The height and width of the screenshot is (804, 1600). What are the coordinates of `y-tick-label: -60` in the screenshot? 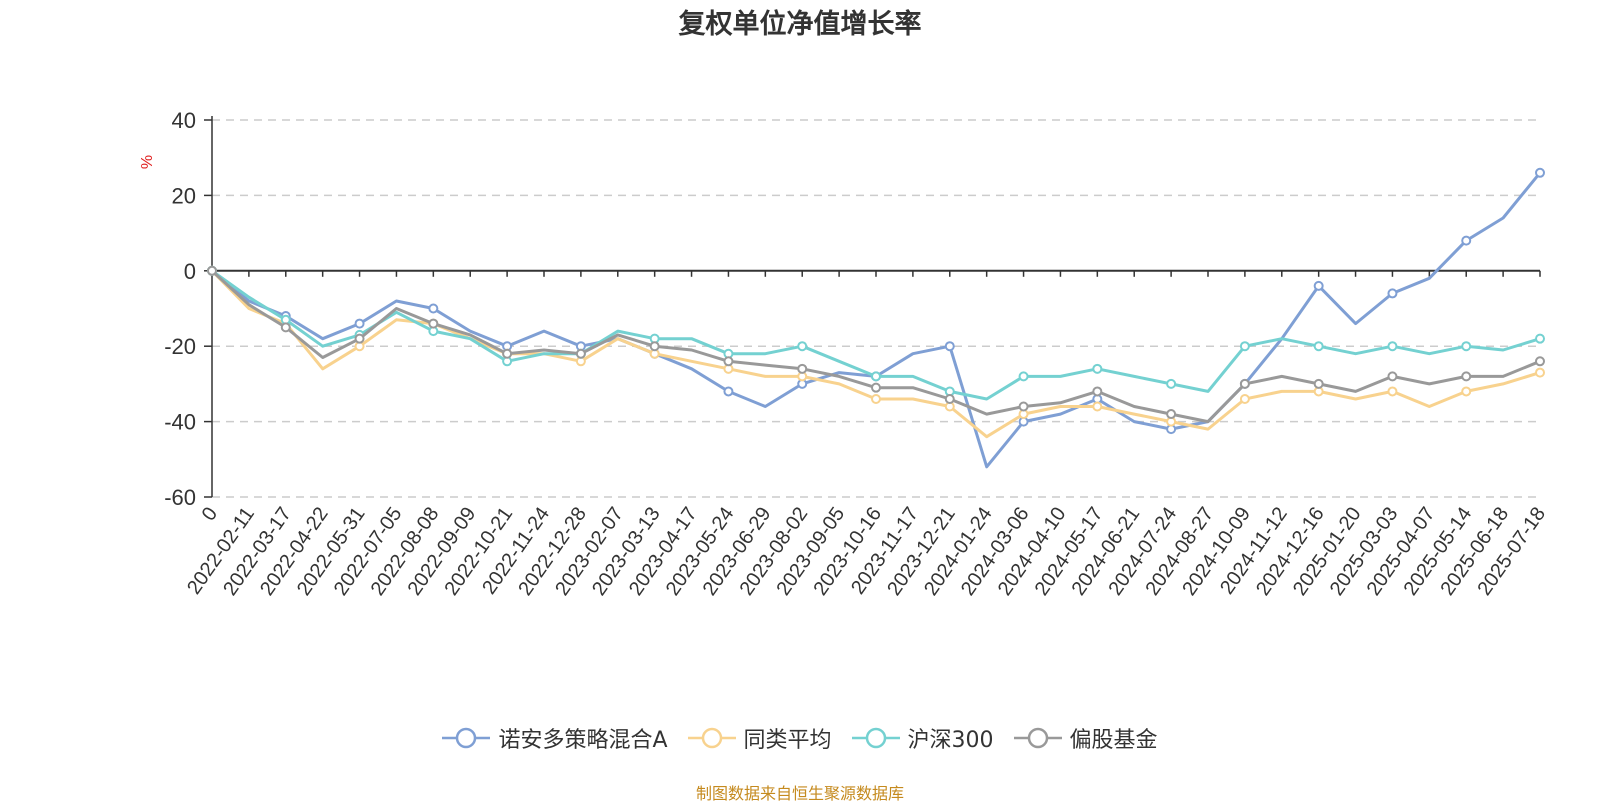 It's located at (180, 497).